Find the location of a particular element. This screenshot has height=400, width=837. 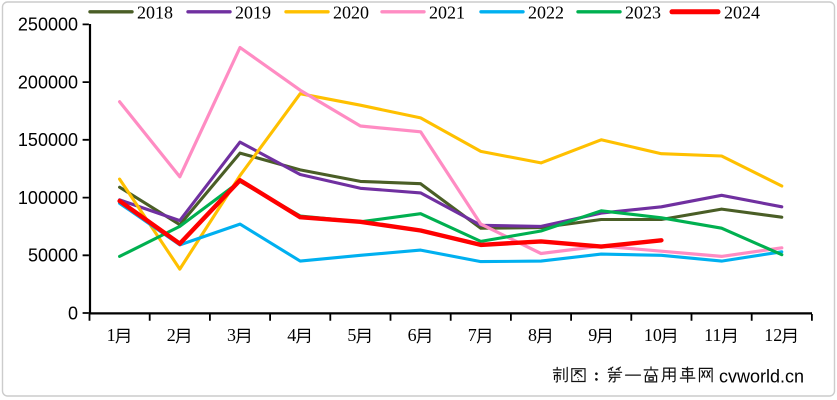

svg-text: 150000 is located at coordinates (48, 140).